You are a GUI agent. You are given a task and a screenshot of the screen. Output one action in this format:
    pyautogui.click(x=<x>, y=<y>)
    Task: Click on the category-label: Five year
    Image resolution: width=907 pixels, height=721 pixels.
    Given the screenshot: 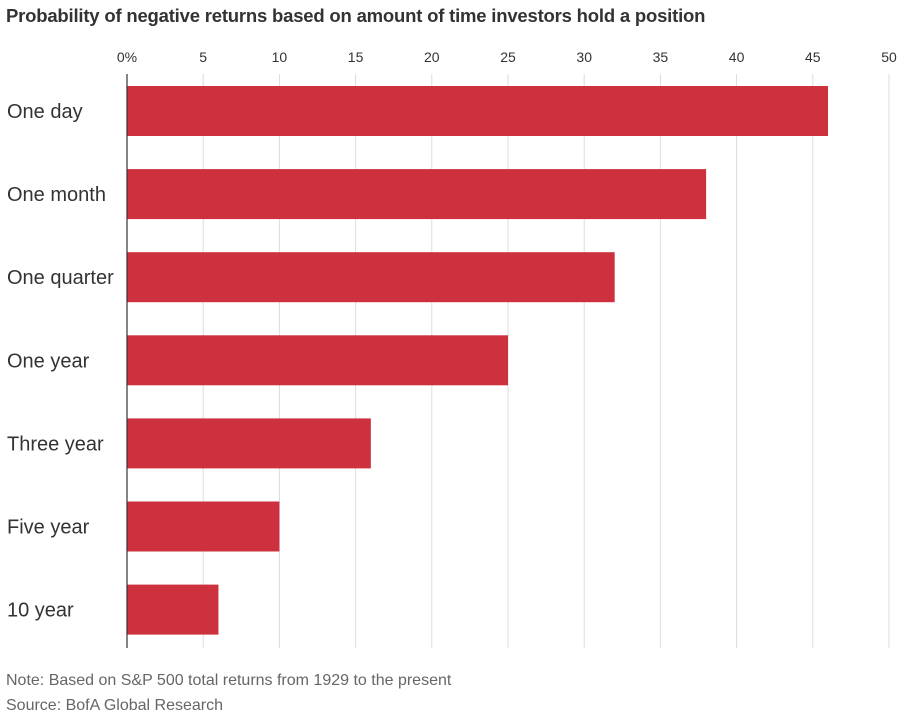 What is the action you would take?
    pyautogui.click(x=48, y=528)
    